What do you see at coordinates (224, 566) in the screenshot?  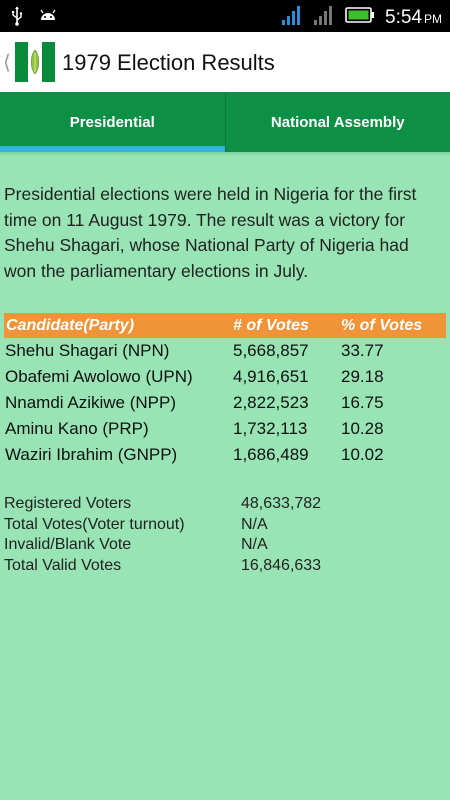 I see `summary-row: Total Valid Votes 16,846,633` at bounding box center [224, 566].